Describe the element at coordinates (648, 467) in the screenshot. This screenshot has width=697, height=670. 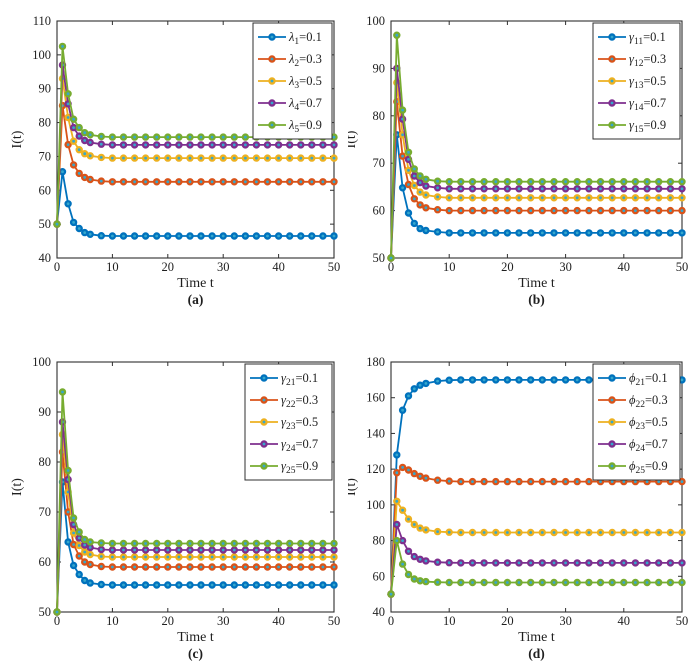
I see `legend-entry-label: ϕ25=0.9` at that location.